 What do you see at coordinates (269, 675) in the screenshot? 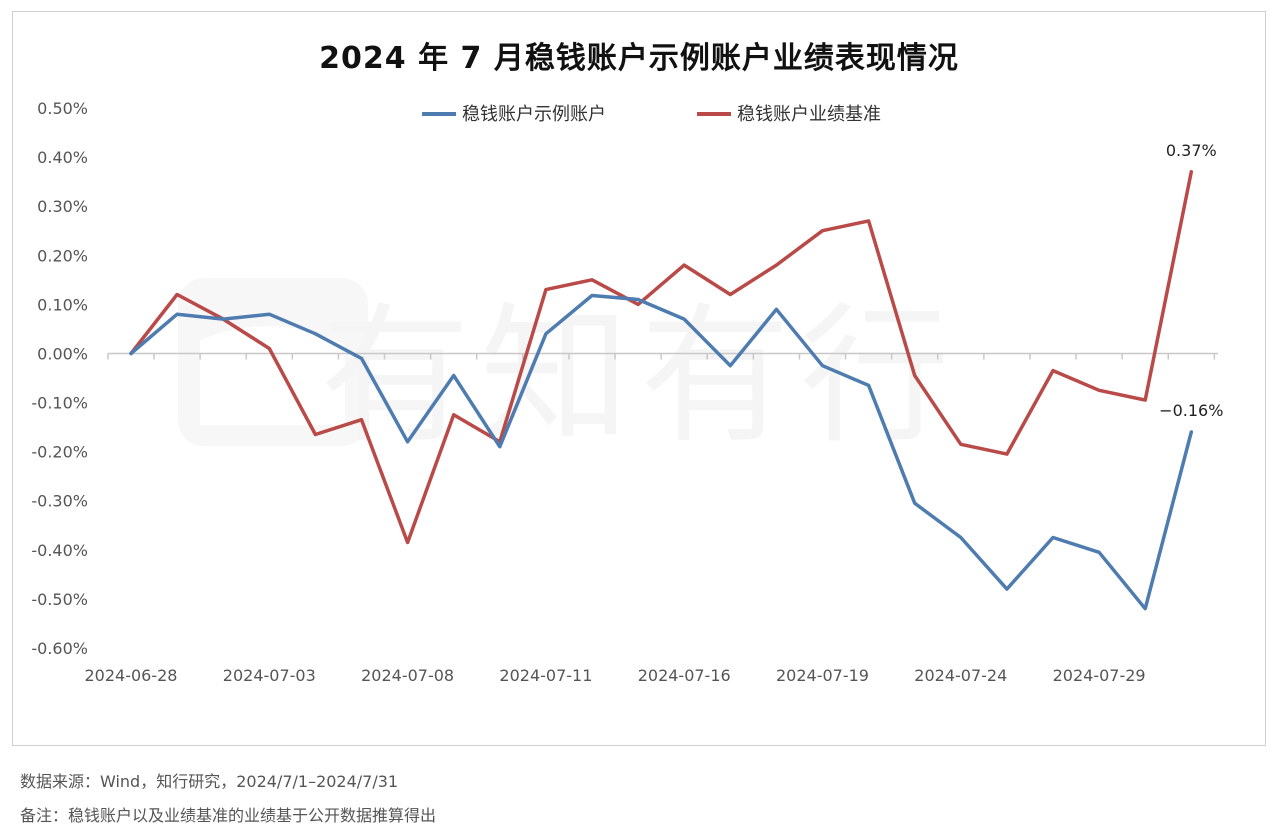
I see `x-tick-label: 2024-07-03` at bounding box center [269, 675].